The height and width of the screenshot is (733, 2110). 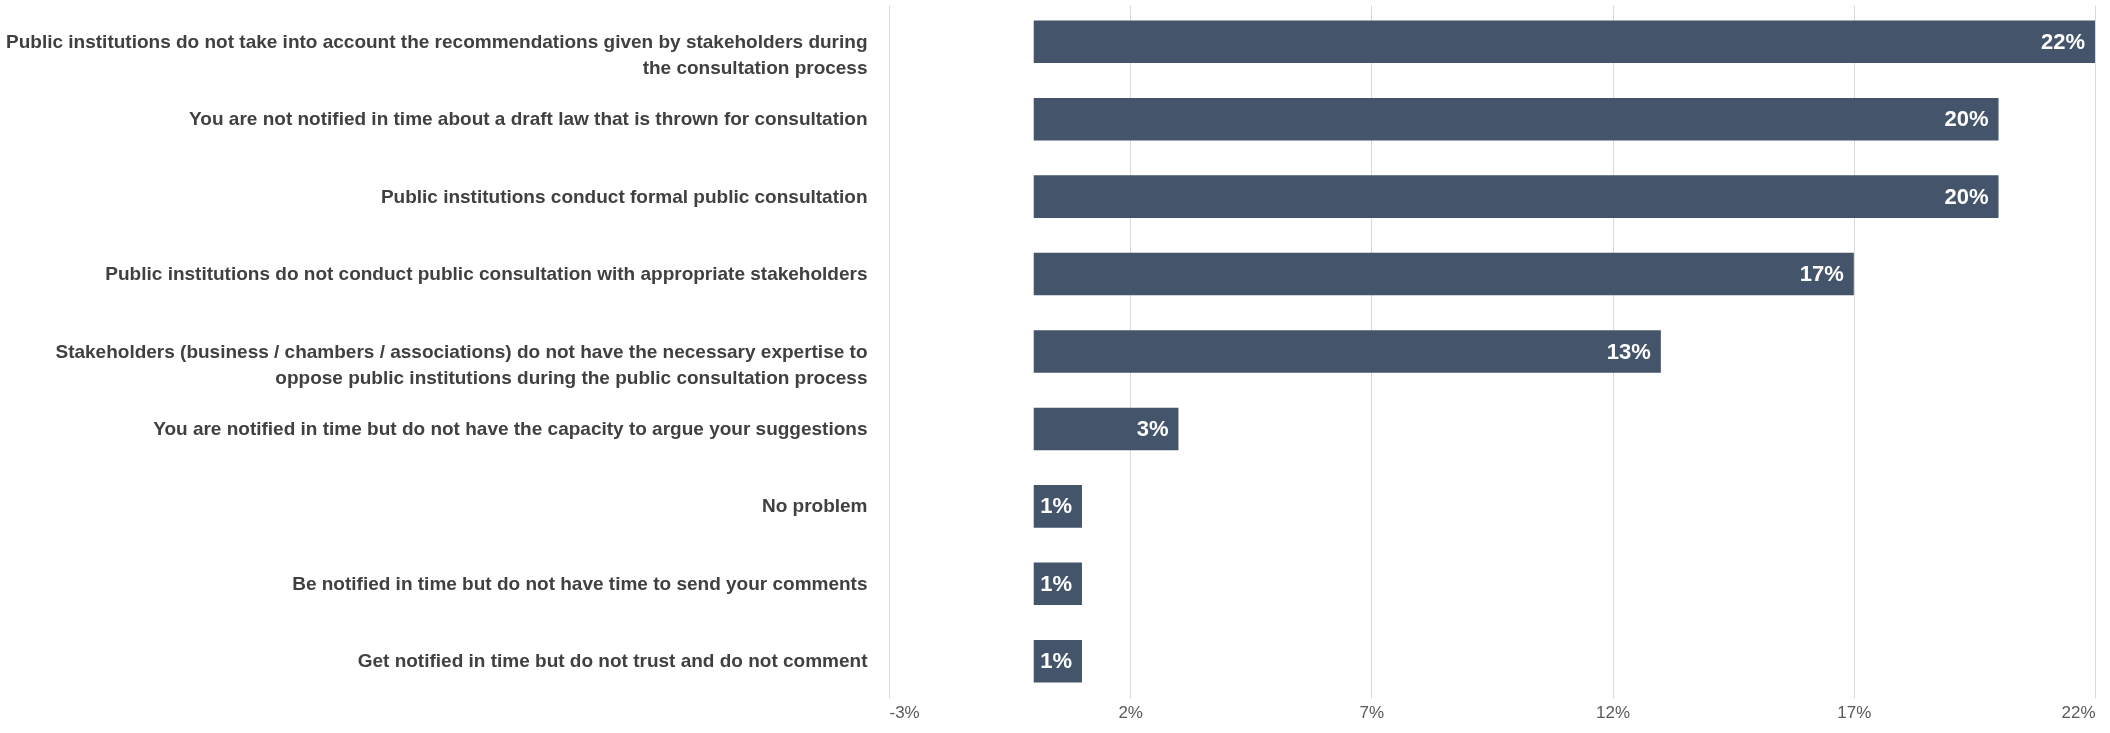 What do you see at coordinates (1628, 351) in the screenshot?
I see `data-label: 13%` at bounding box center [1628, 351].